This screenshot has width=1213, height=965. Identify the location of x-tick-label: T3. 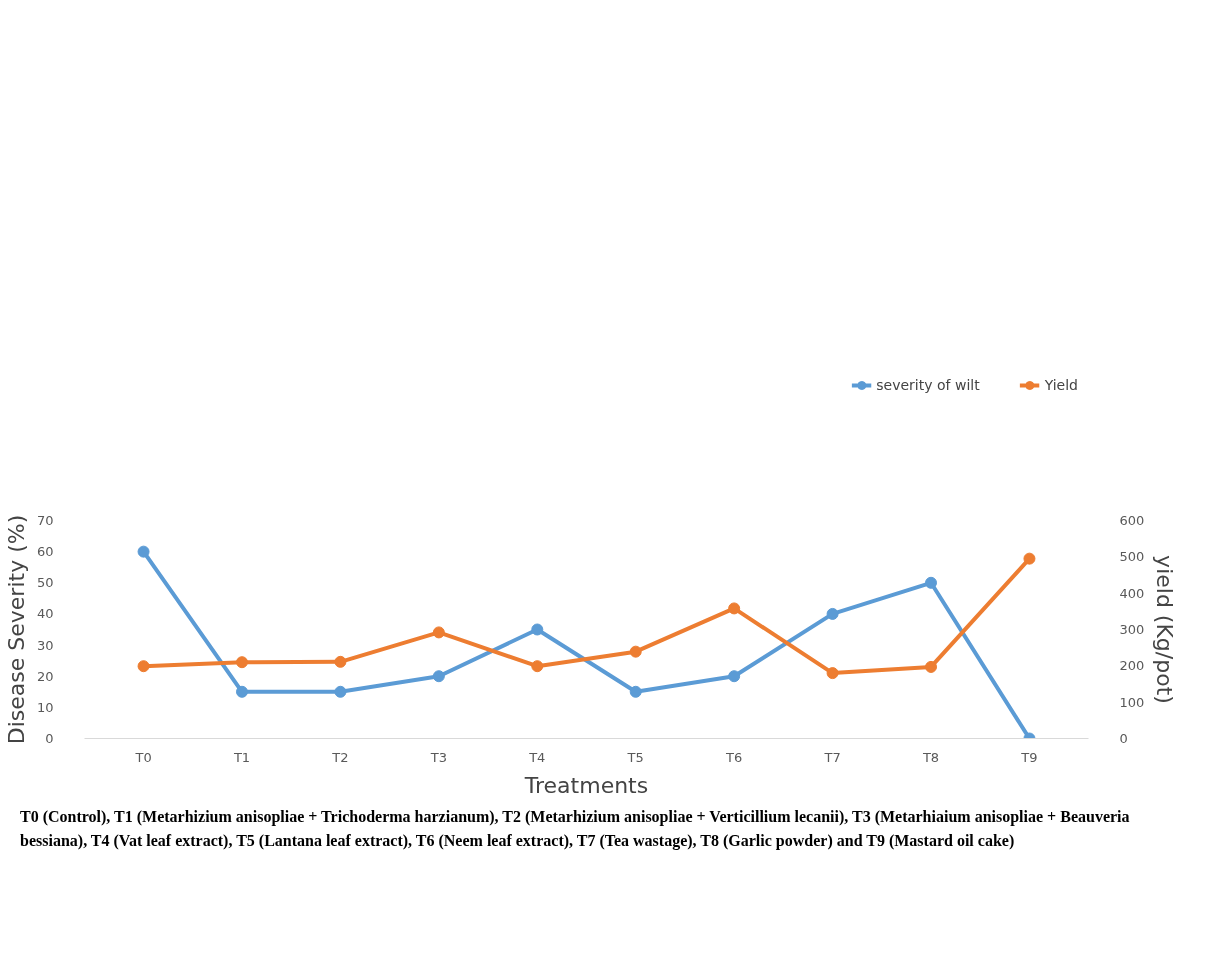
(438, 757).